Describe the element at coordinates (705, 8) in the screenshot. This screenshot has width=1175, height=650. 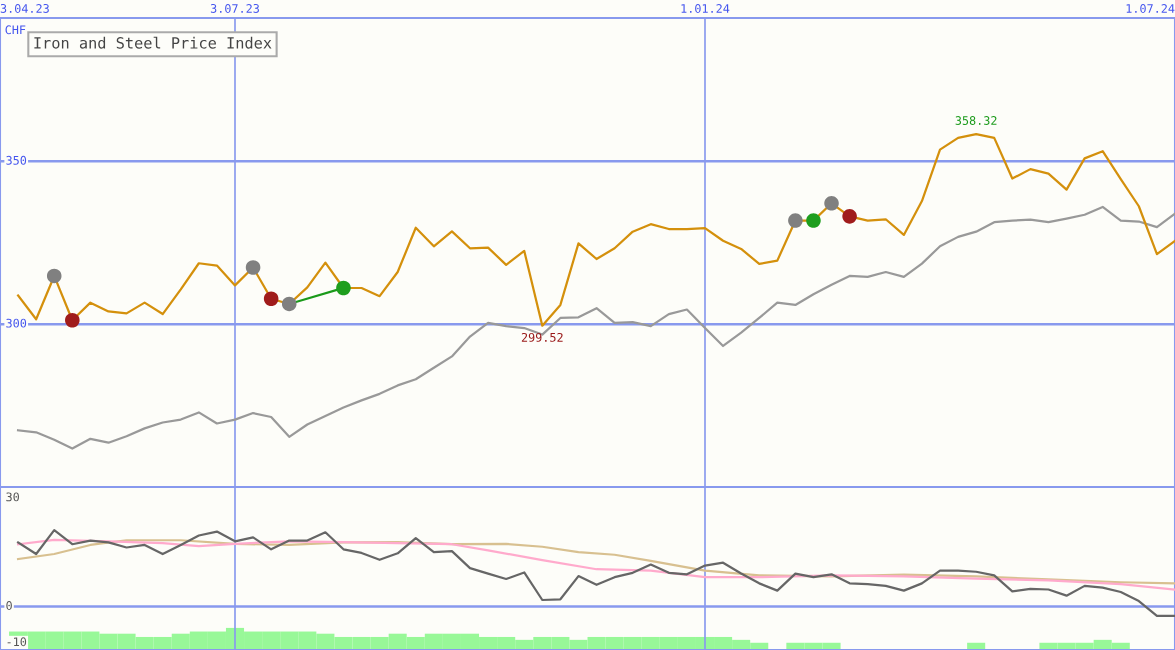
I see `x-tick-label: 1.01.24` at that location.